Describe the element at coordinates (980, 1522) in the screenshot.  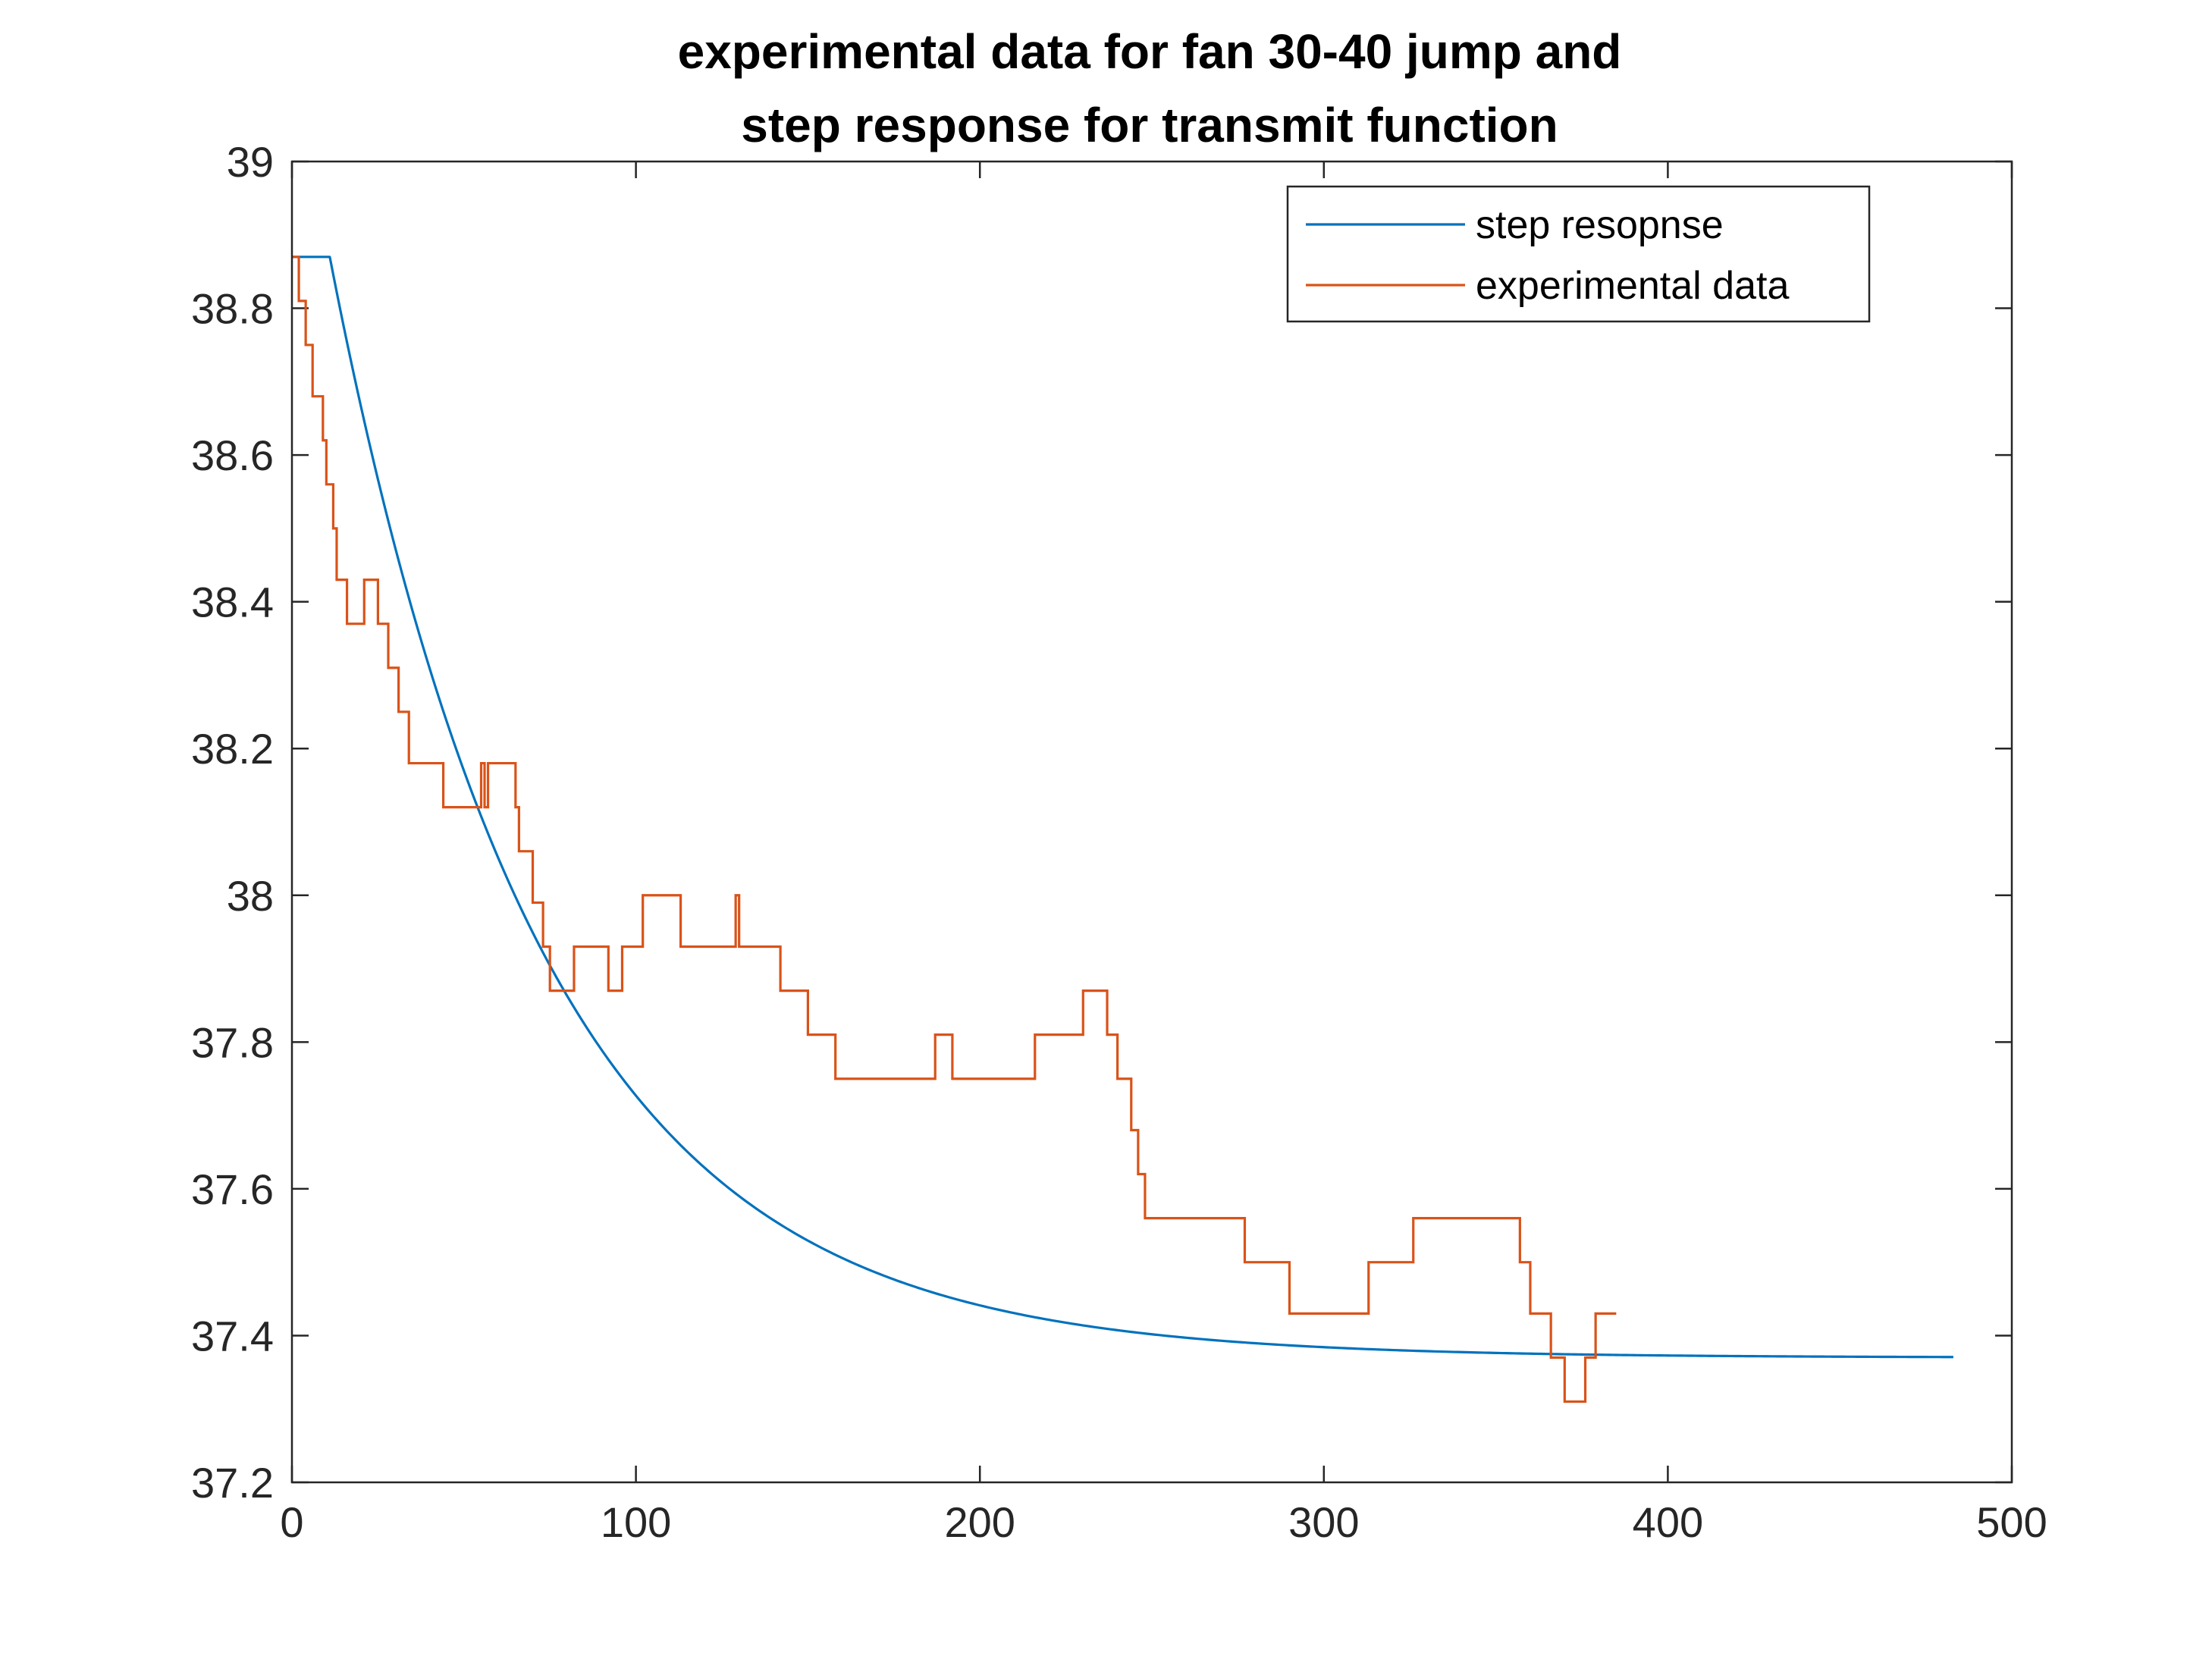
I see `x-tick-label: 200` at that location.